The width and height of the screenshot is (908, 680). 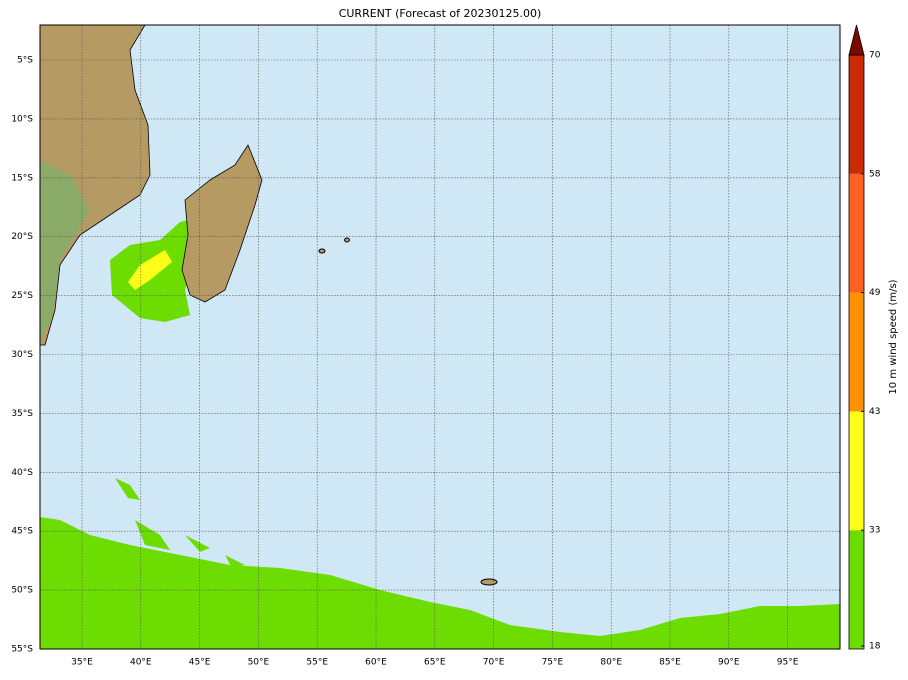 What do you see at coordinates (875, 293) in the screenshot?
I see `colorbar-tick-label: 49` at bounding box center [875, 293].